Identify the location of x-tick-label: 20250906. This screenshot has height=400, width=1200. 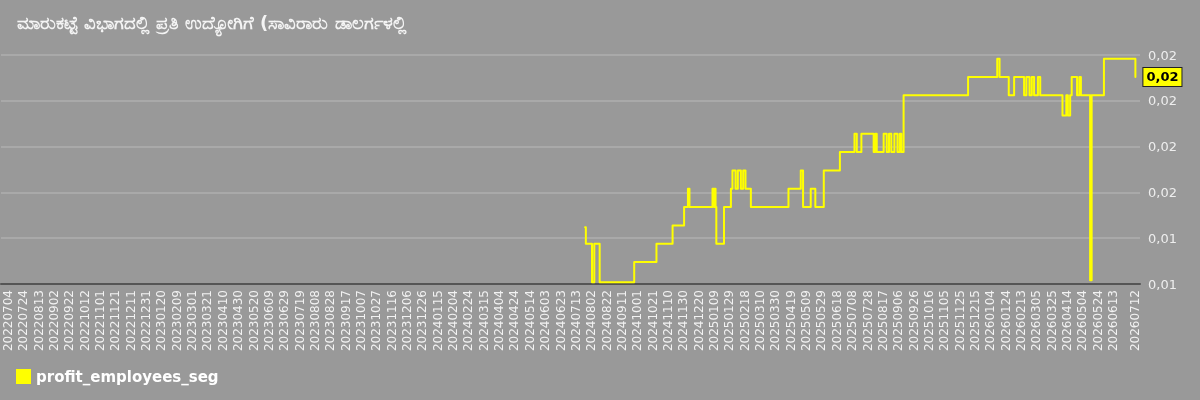
(898, 321).